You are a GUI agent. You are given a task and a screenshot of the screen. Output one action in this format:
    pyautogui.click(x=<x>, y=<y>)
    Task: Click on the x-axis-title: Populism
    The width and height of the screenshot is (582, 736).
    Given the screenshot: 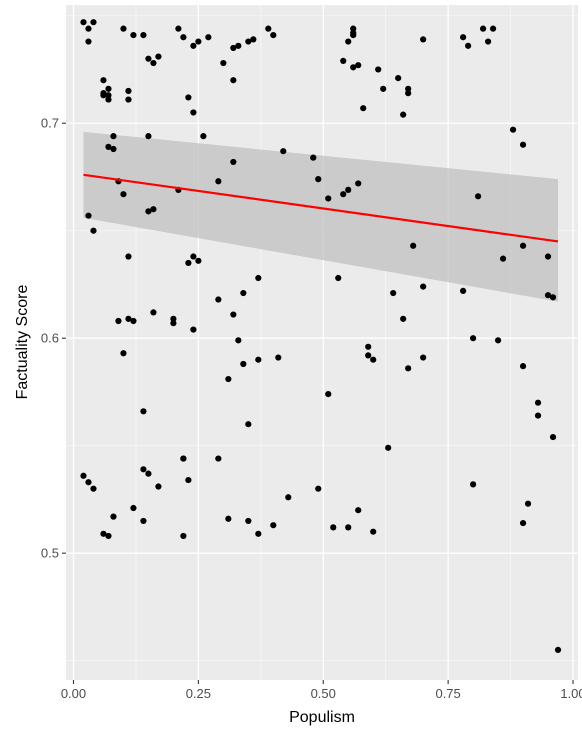 What is the action you would take?
    pyautogui.click(x=322, y=717)
    